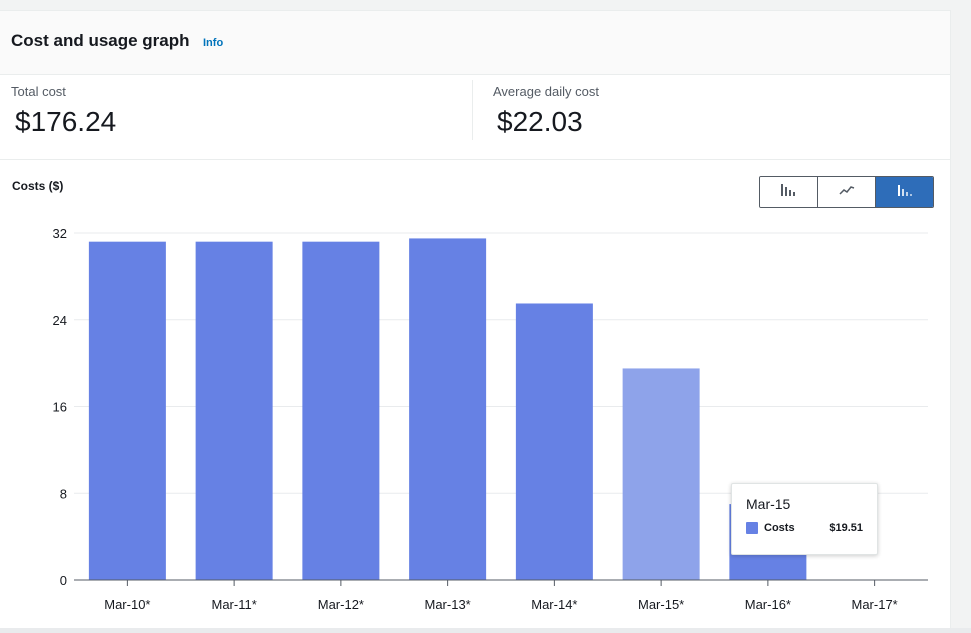 The height and width of the screenshot is (633, 971). Describe the element at coordinates (768, 504) in the screenshot. I see `tooltip-title: Mar-15` at that location.